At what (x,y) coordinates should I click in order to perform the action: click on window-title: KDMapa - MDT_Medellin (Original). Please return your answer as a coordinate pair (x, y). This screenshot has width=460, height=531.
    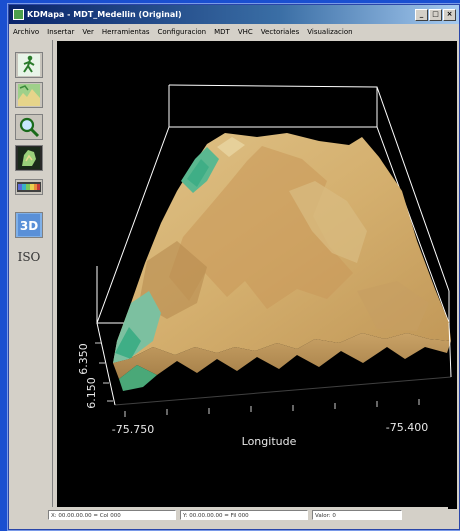
    Looking at the image, I should click on (104, 14).